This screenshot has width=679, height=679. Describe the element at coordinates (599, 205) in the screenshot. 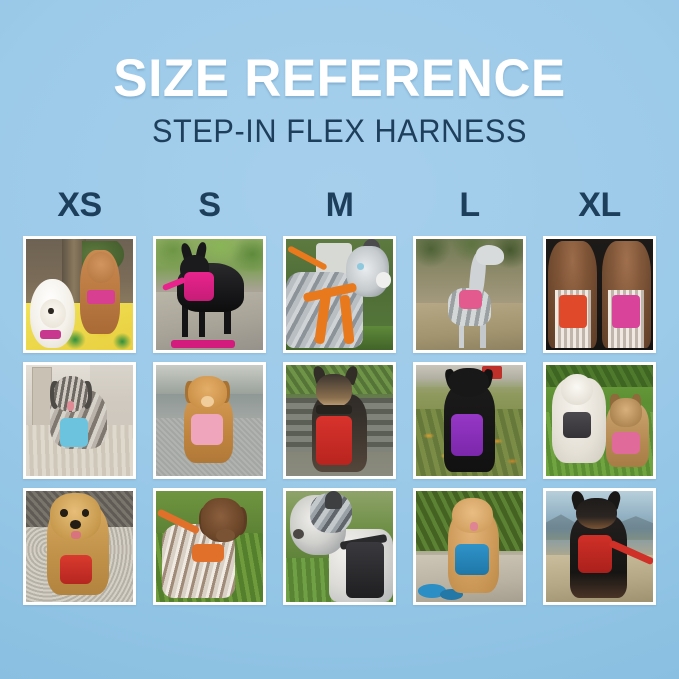

I see `size-label-xl: XL` at that location.